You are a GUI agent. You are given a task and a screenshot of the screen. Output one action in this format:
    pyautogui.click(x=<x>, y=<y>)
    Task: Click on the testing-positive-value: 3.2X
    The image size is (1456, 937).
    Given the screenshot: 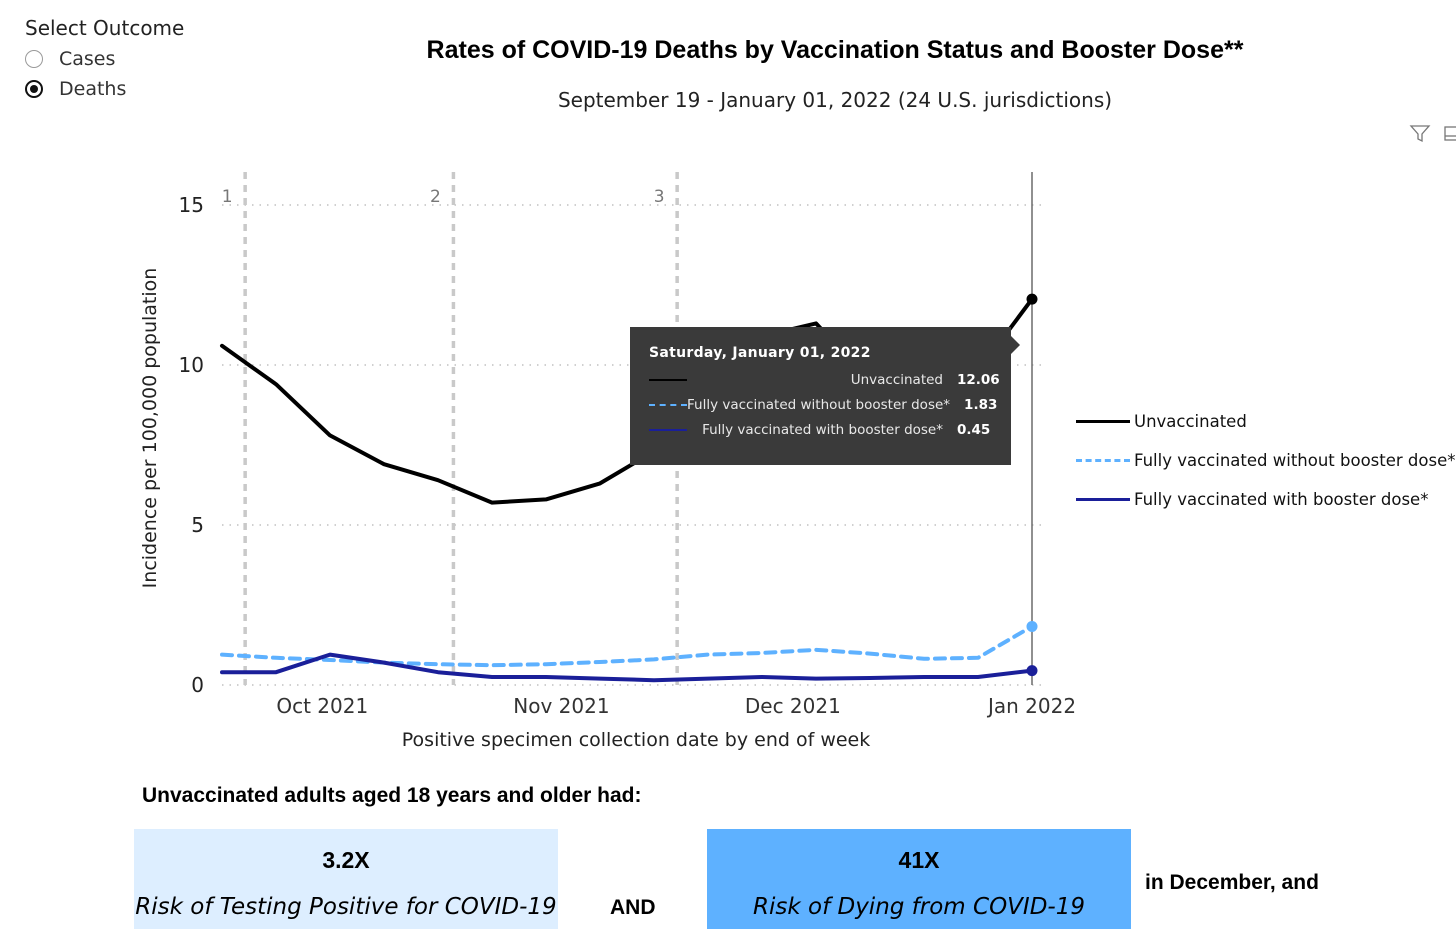 What is the action you would take?
    pyautogui.click(x=346, y=860)
    